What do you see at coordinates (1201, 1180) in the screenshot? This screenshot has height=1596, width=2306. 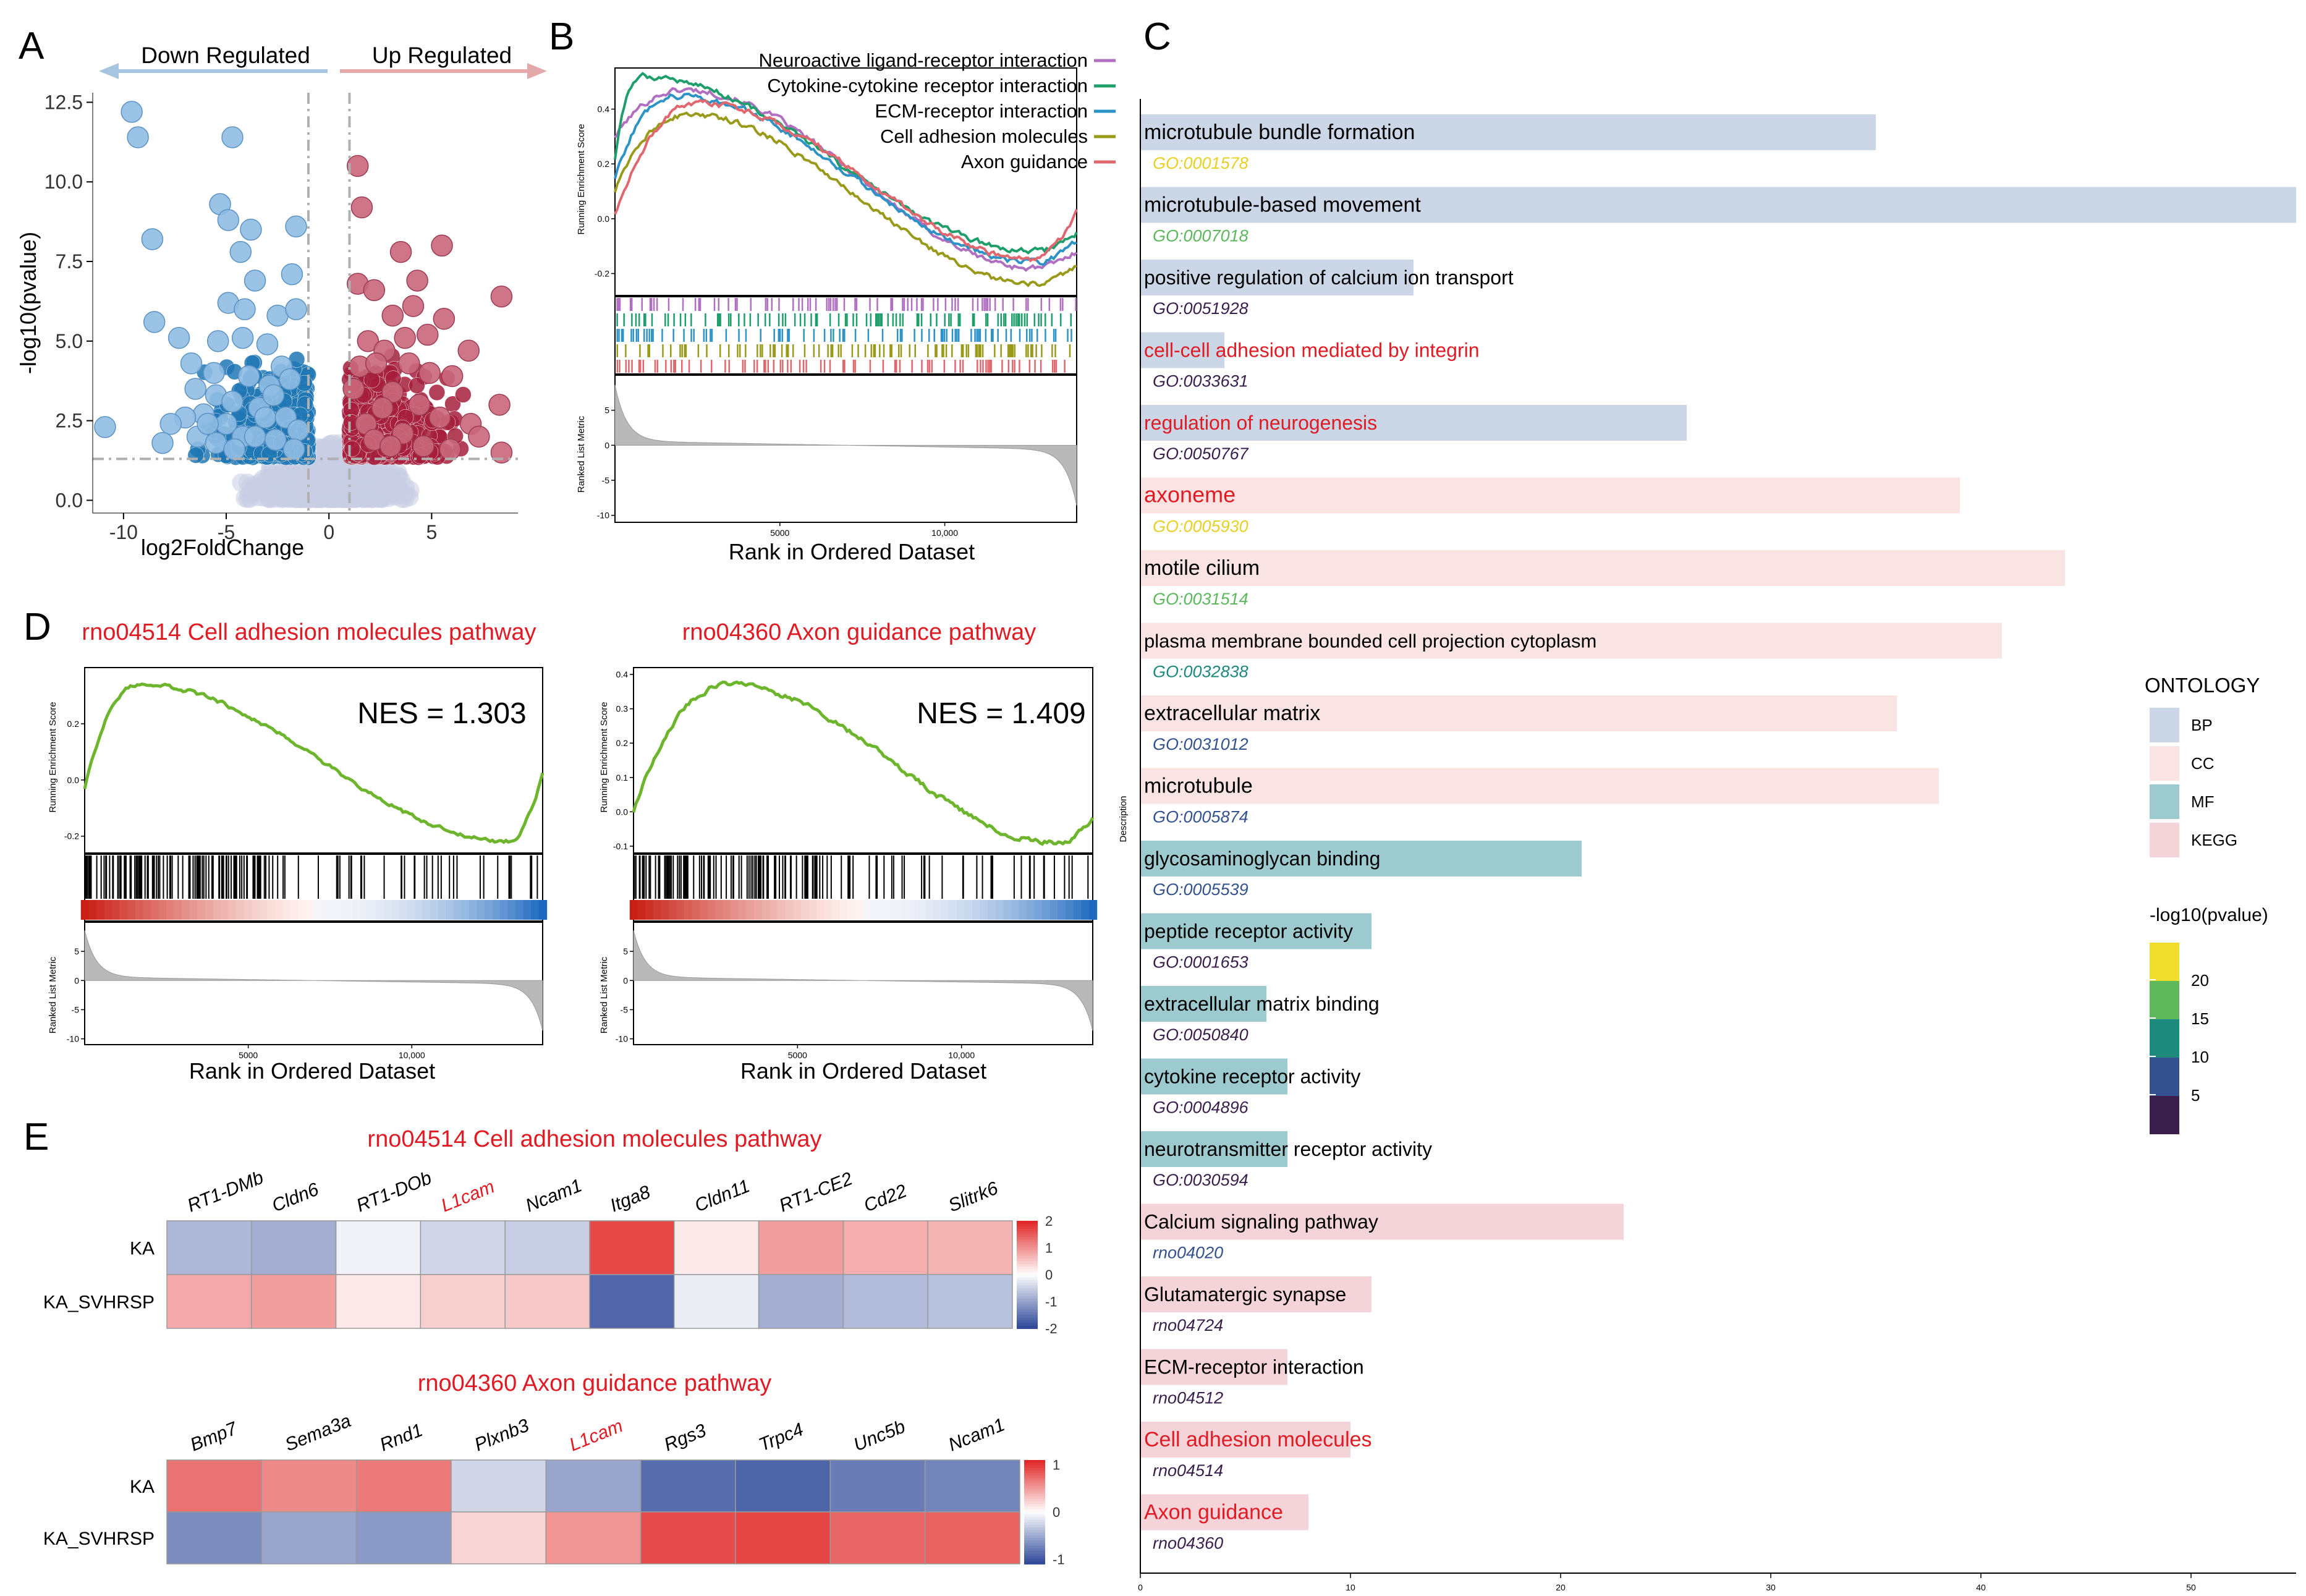 I see `bar-term-id: GO:0030594` at bounding box center [1201, 1180].